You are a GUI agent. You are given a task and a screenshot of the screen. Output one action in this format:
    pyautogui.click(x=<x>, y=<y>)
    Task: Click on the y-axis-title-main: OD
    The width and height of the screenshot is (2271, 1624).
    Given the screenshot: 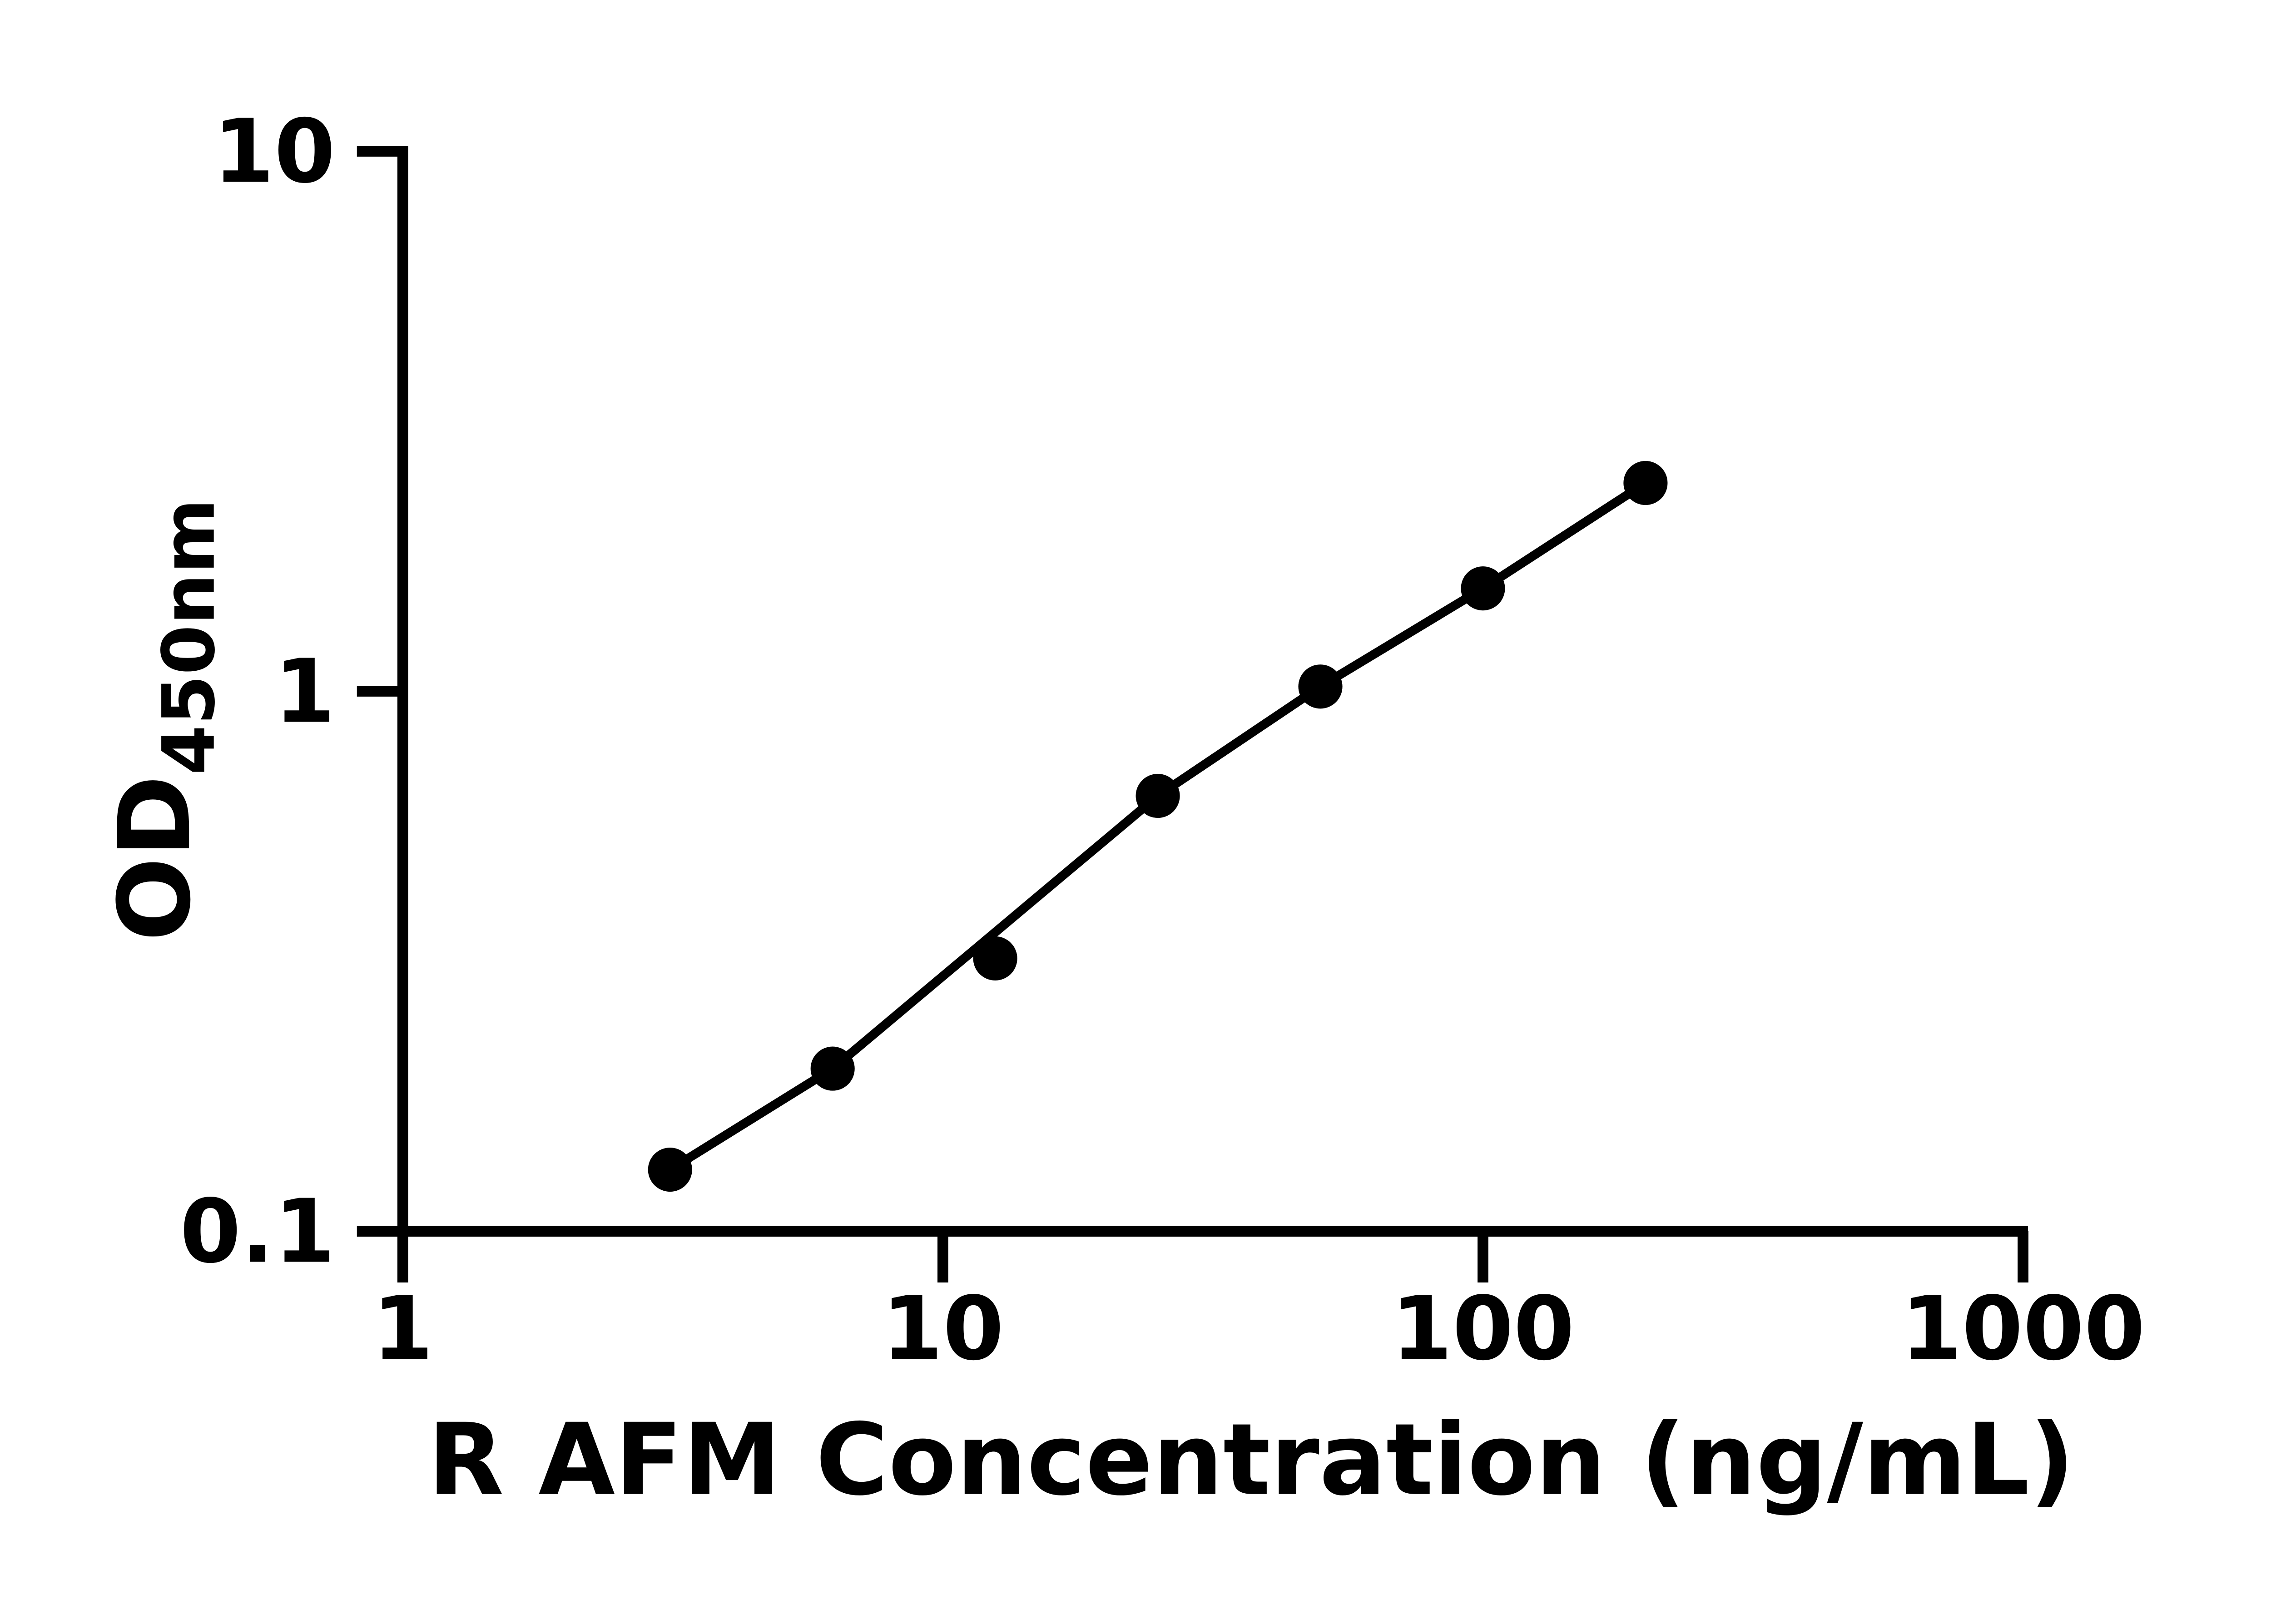 What is the action you would take?
    pyautogui.click(x=155, y=858)
    